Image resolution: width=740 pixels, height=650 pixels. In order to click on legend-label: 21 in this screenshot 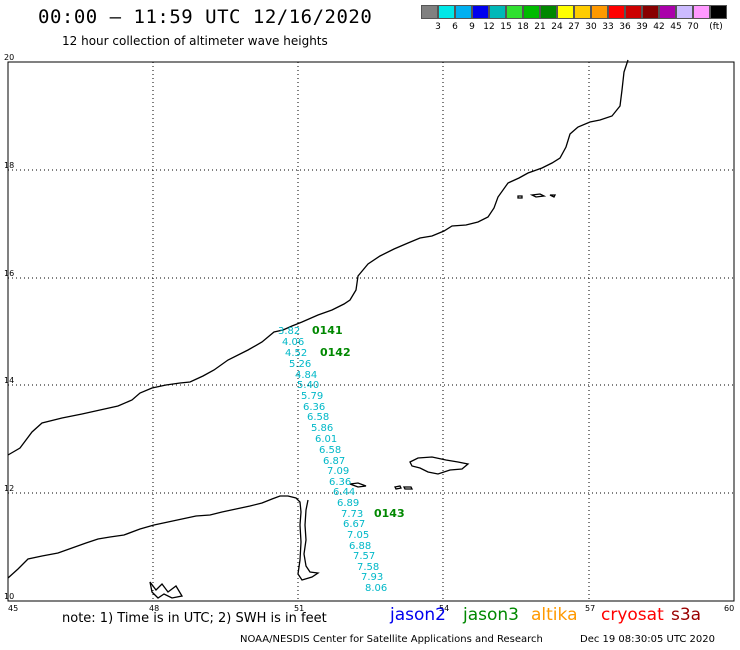, I will do `click(540, 27)`.